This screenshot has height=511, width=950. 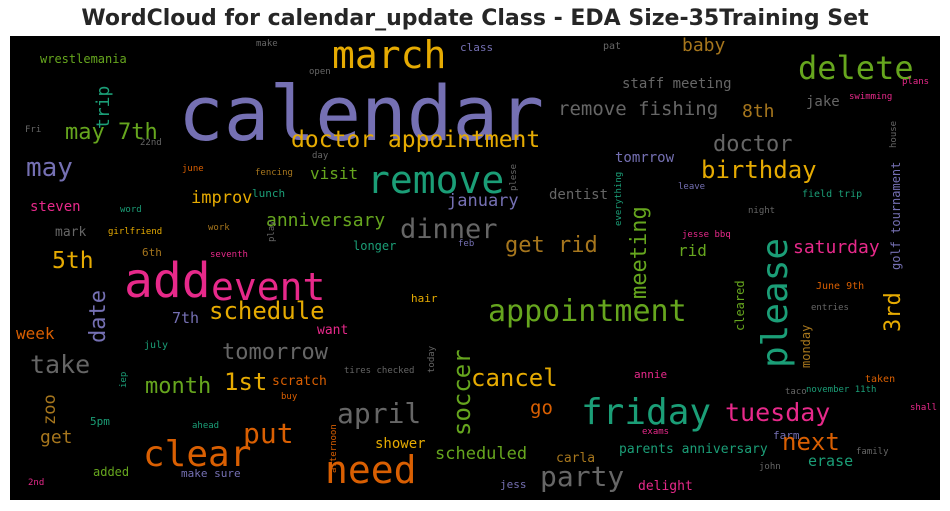 What do you see at coordinates (379, 371) in the screenshot?
I see `word-tires-checked: tires checked` at bounding box center [379, 371].